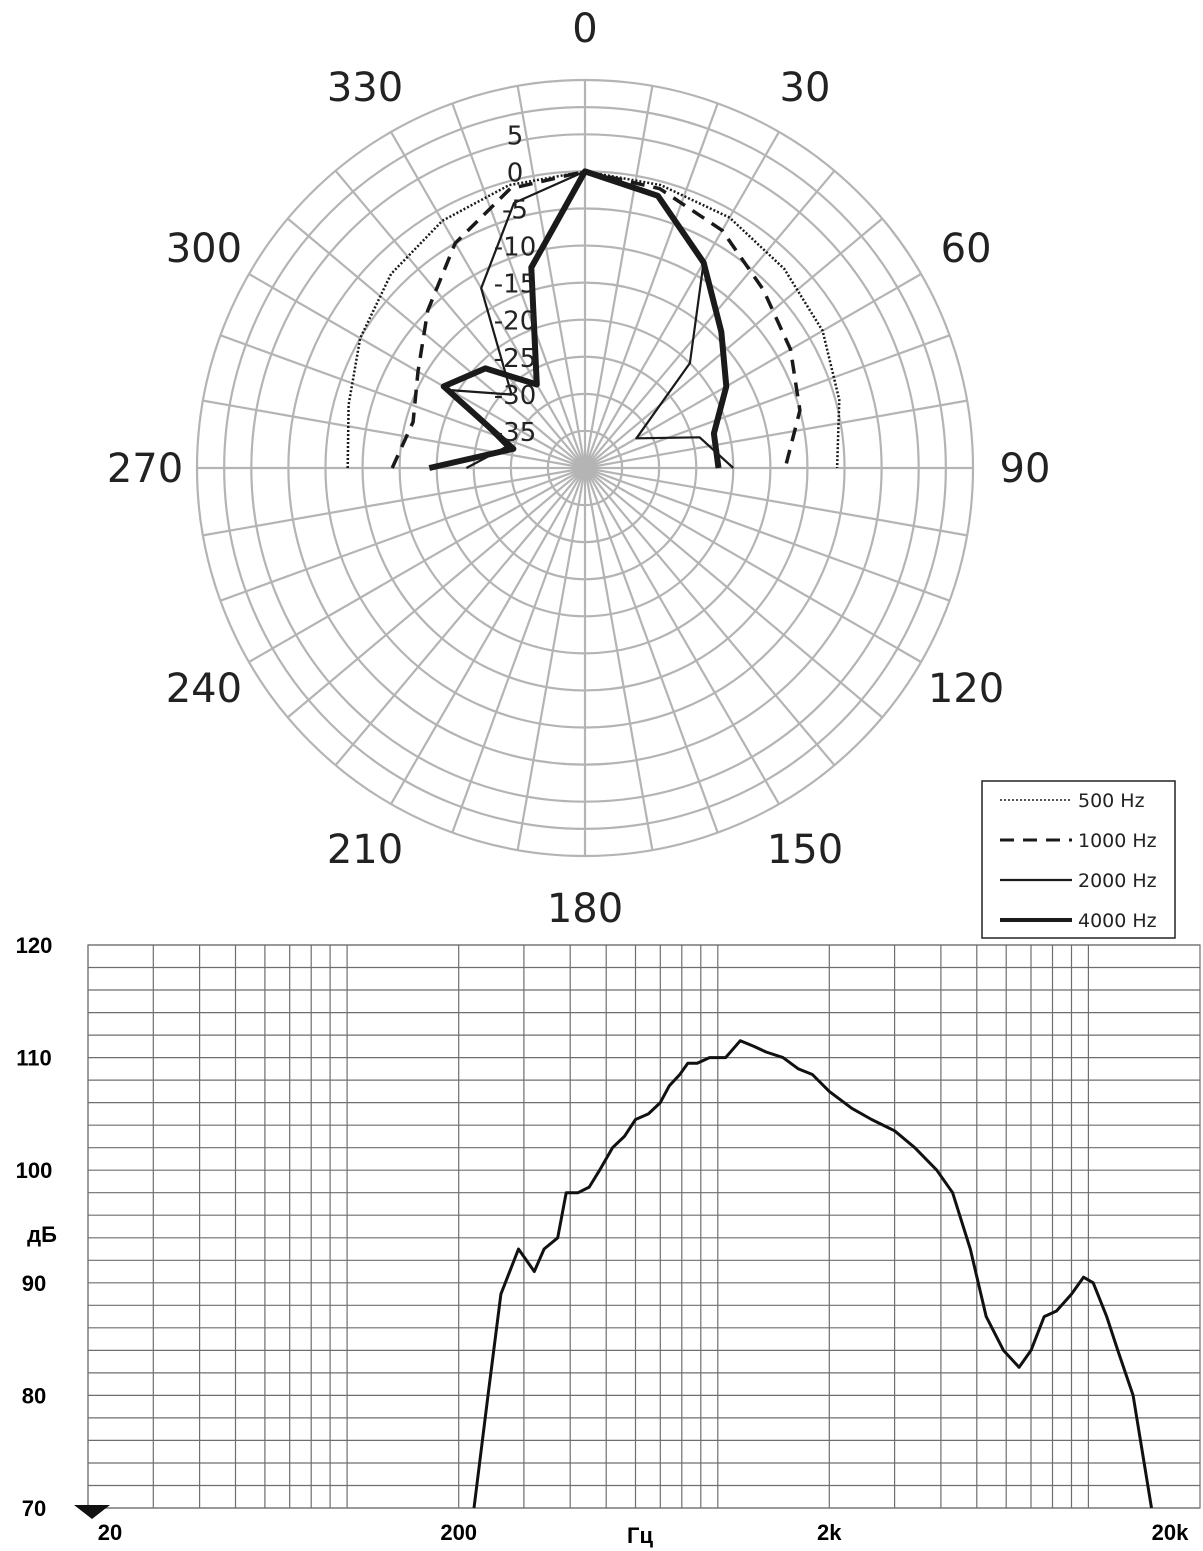 This screenshot has height=1551, width=1203. I want to click on fr-y-axis-label: дБ, so click(42, 1234).